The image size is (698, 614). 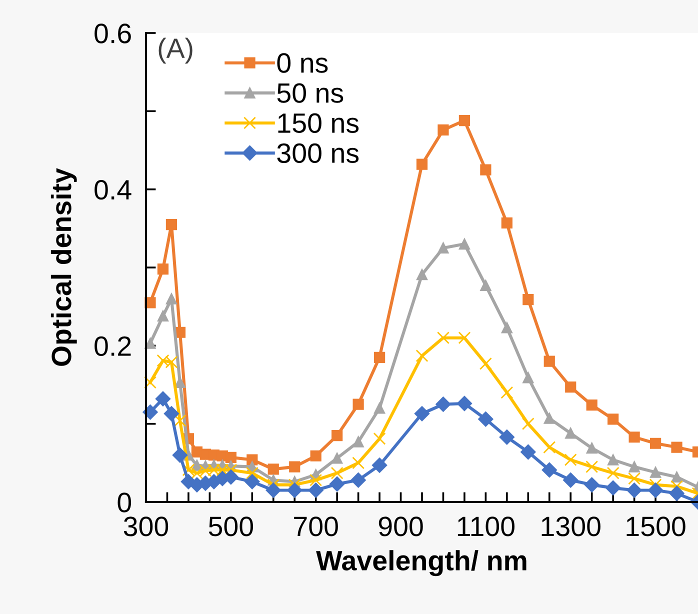 What do you see at coordinates (112, 346) in the screenshot?
I see `y-tick-label: 0.2` at bounding box center [112, 346].